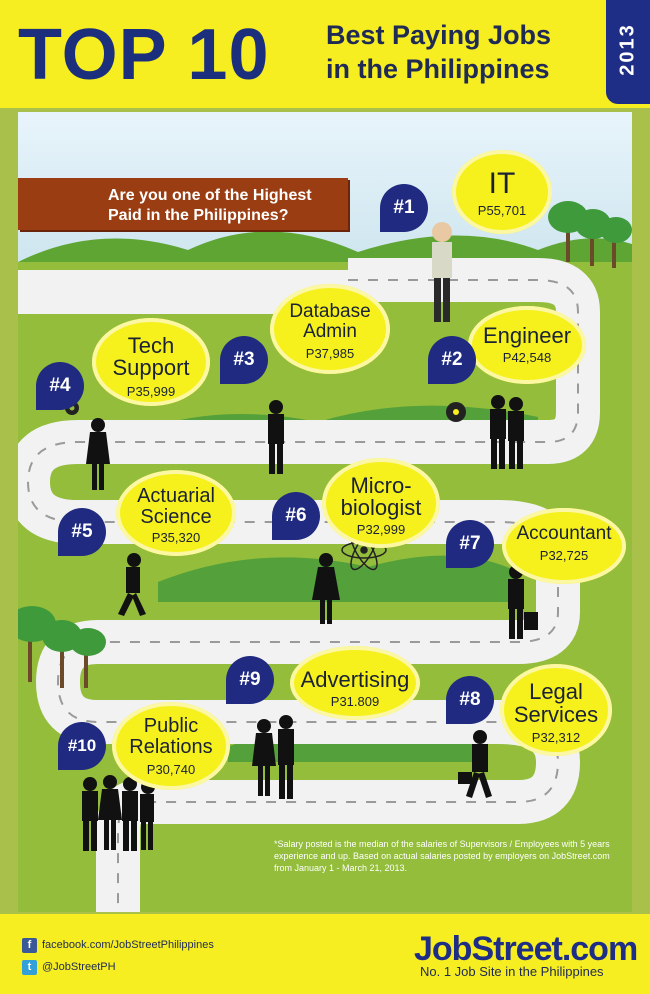 The image size is (650, 994). What do you see at coordinates (62, 647) in the screenshot?
I see `trees-bottom-left` at bounding box center [62, 647].